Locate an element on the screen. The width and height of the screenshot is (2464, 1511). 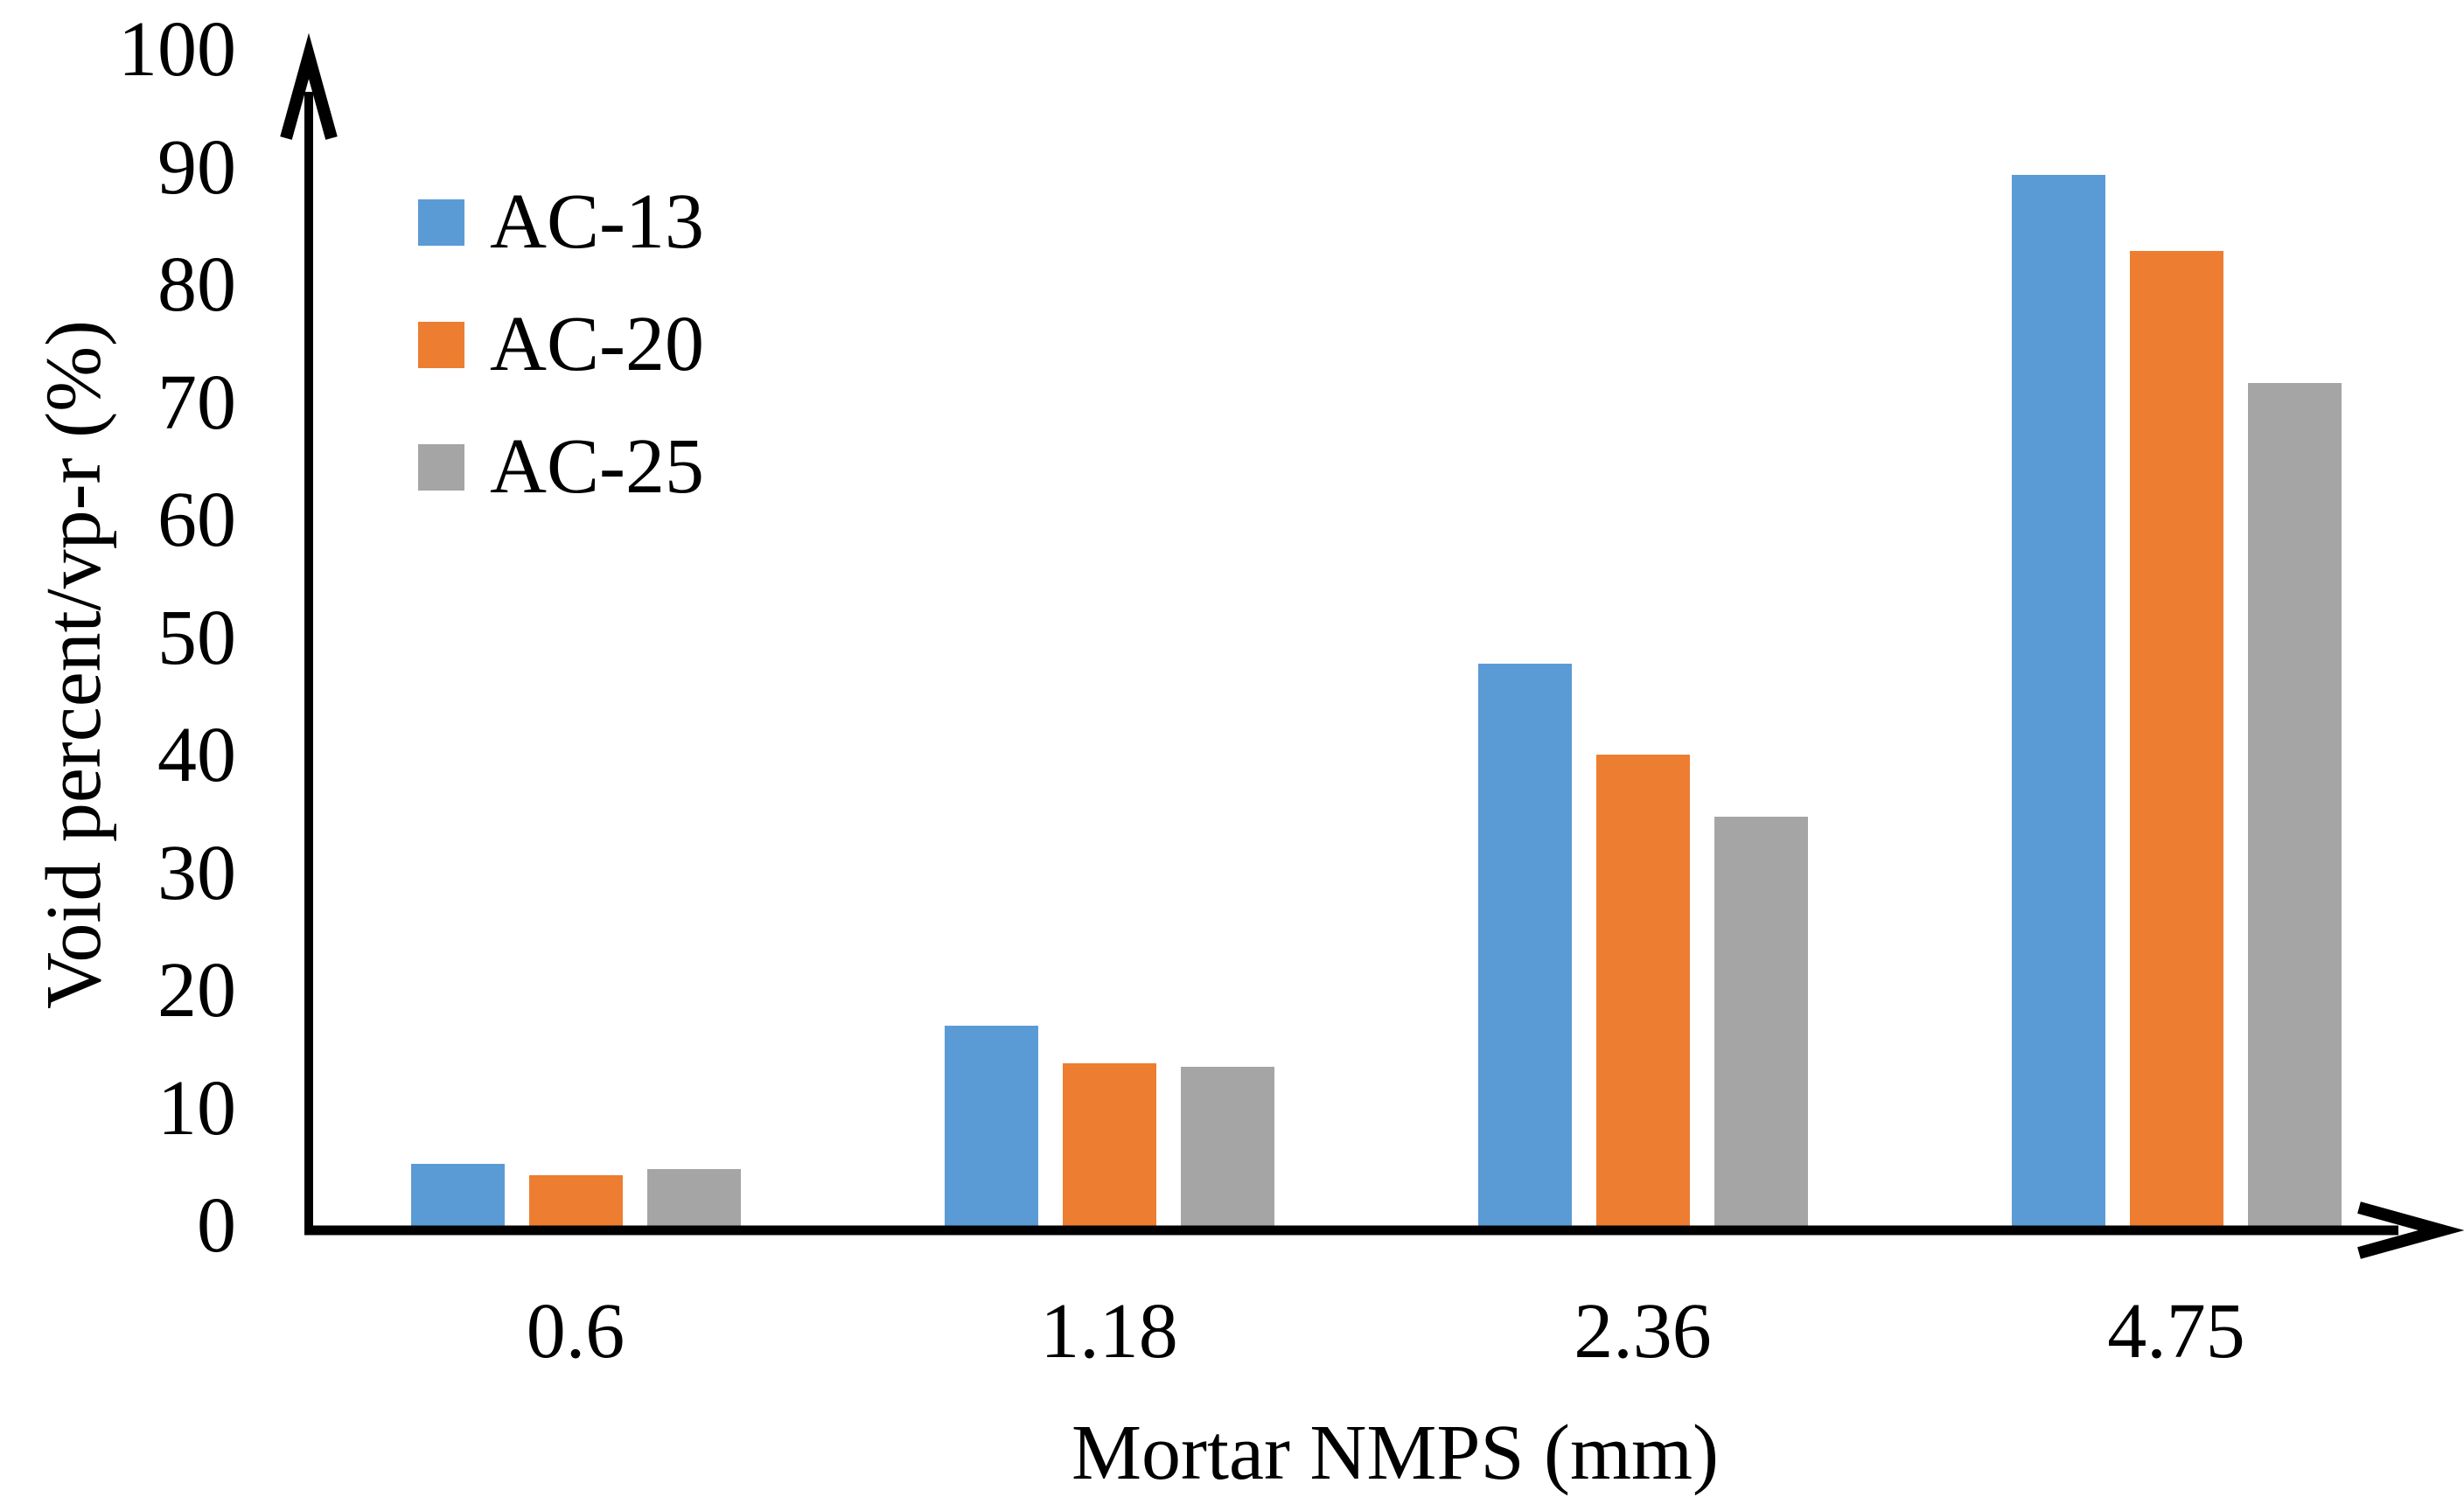
y-tick-label-90: 90 is located at coordinates (197, 167).